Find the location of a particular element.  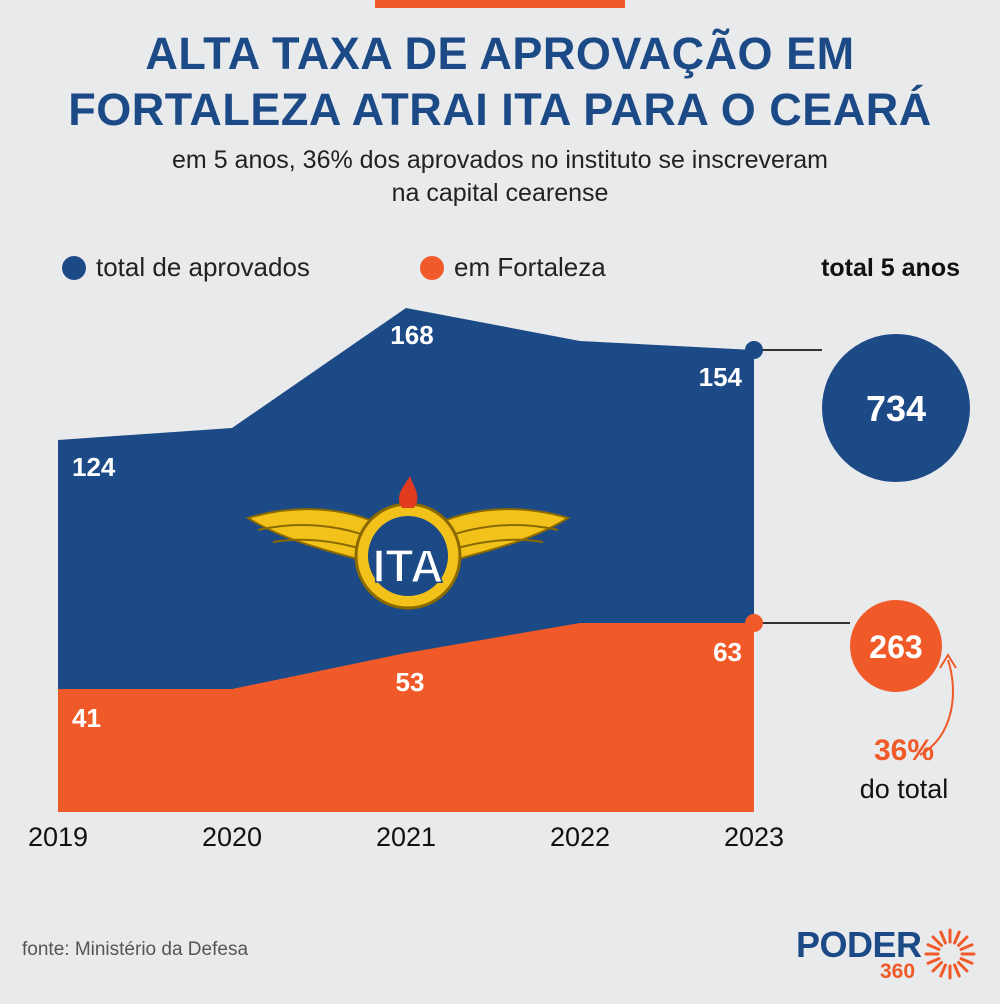

title-line-2: FORTALEZA ATRAI ITA PARA O CEARÁ is located at coordinates (500, 109).